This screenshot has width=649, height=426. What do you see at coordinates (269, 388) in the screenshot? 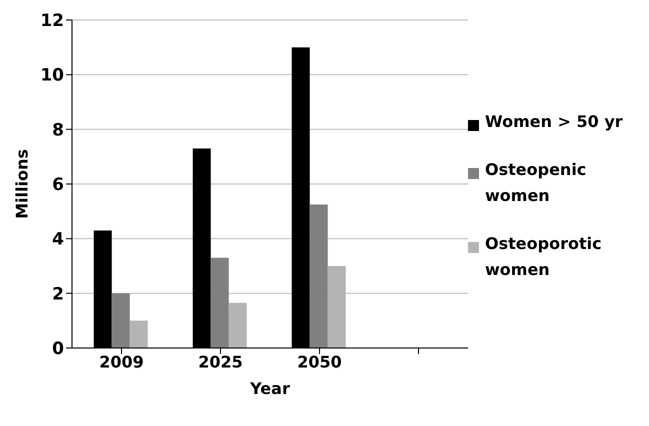
I see `x-axis-title: Year` at bounding box center [269, 388].